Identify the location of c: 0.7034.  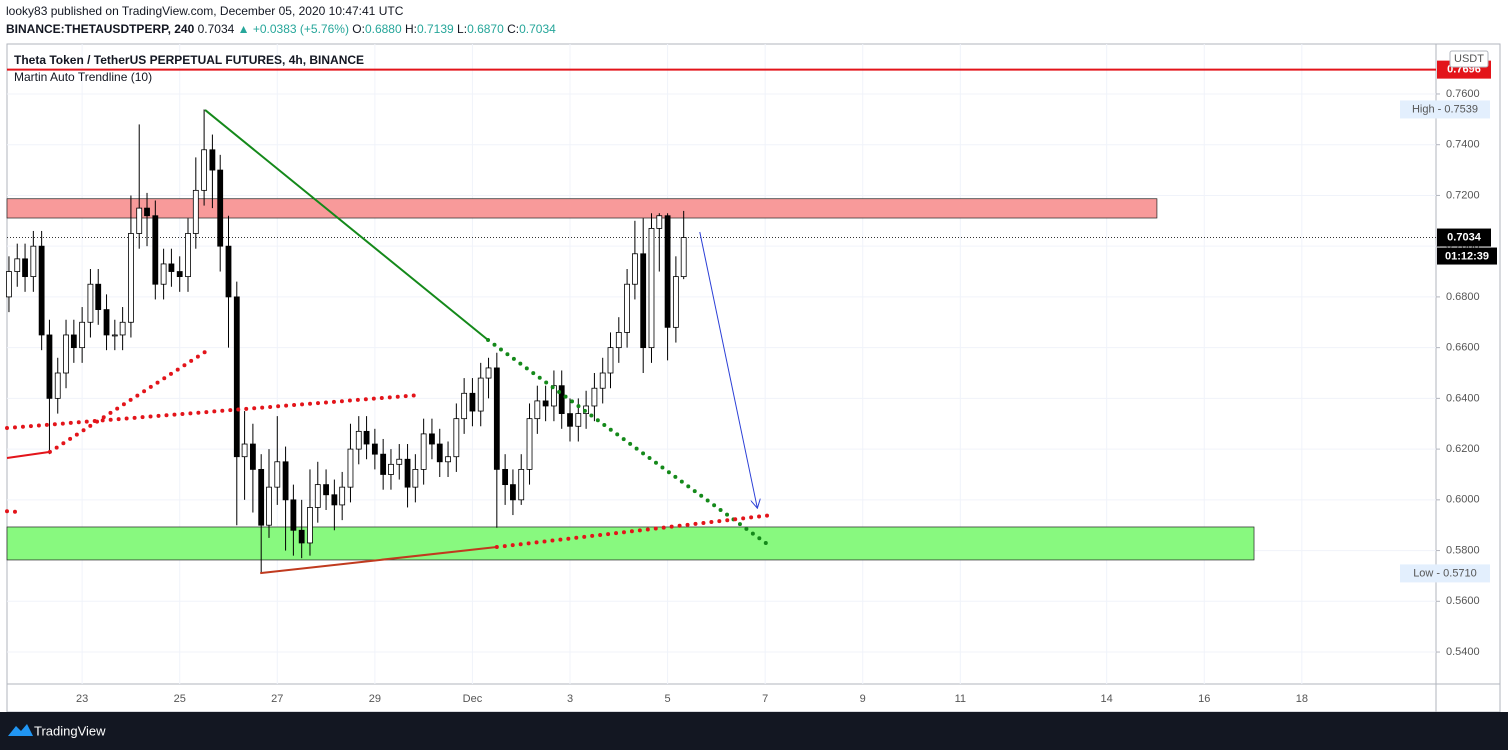
(537, 29).